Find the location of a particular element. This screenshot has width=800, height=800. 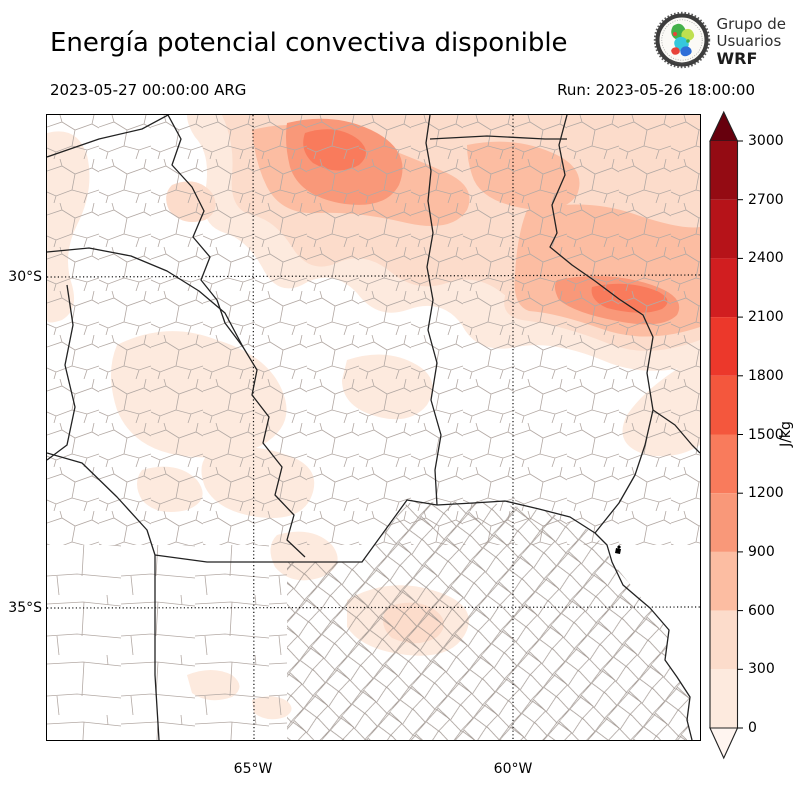

colorbar-tick-2400: 2400 is located at coordinates (766, 258).